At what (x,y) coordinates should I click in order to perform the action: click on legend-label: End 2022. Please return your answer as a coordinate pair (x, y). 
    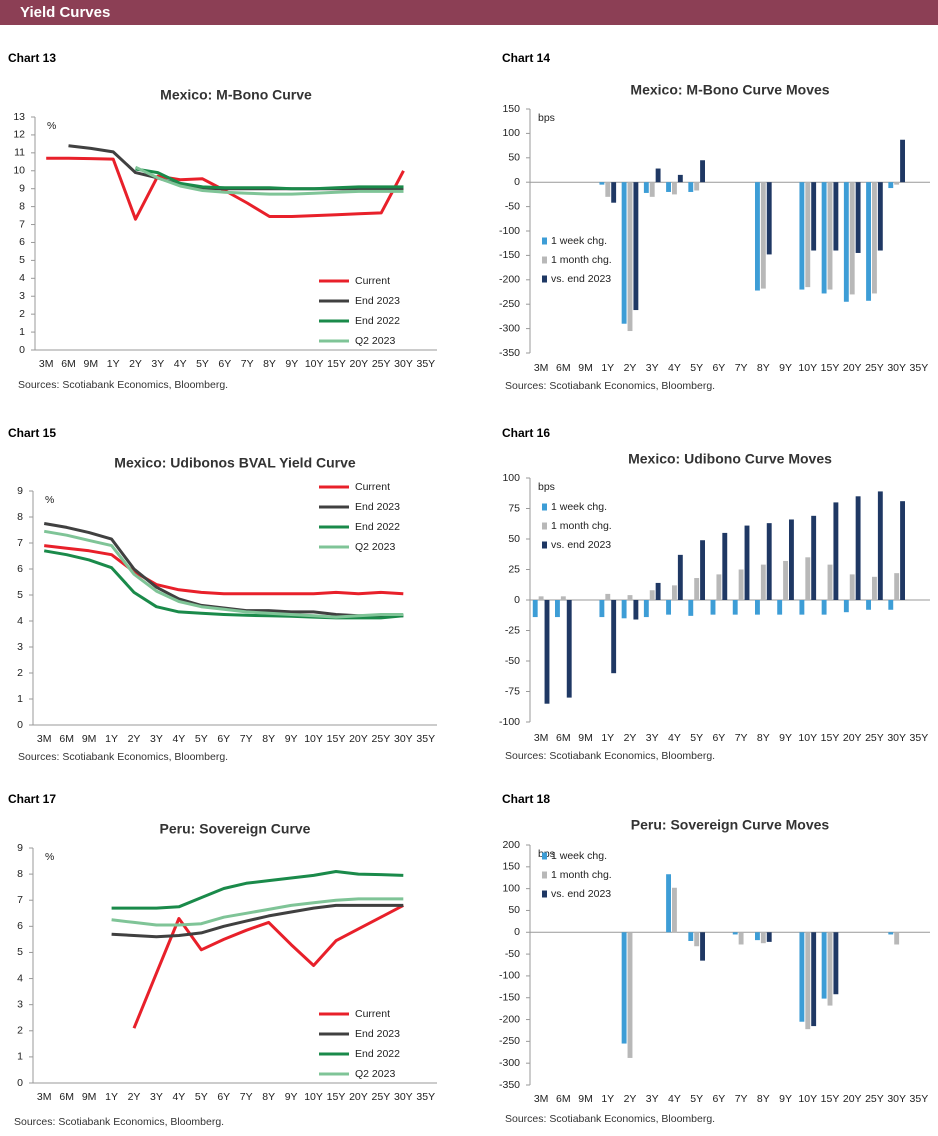
    Looking at the image, I should click on (377, 321).